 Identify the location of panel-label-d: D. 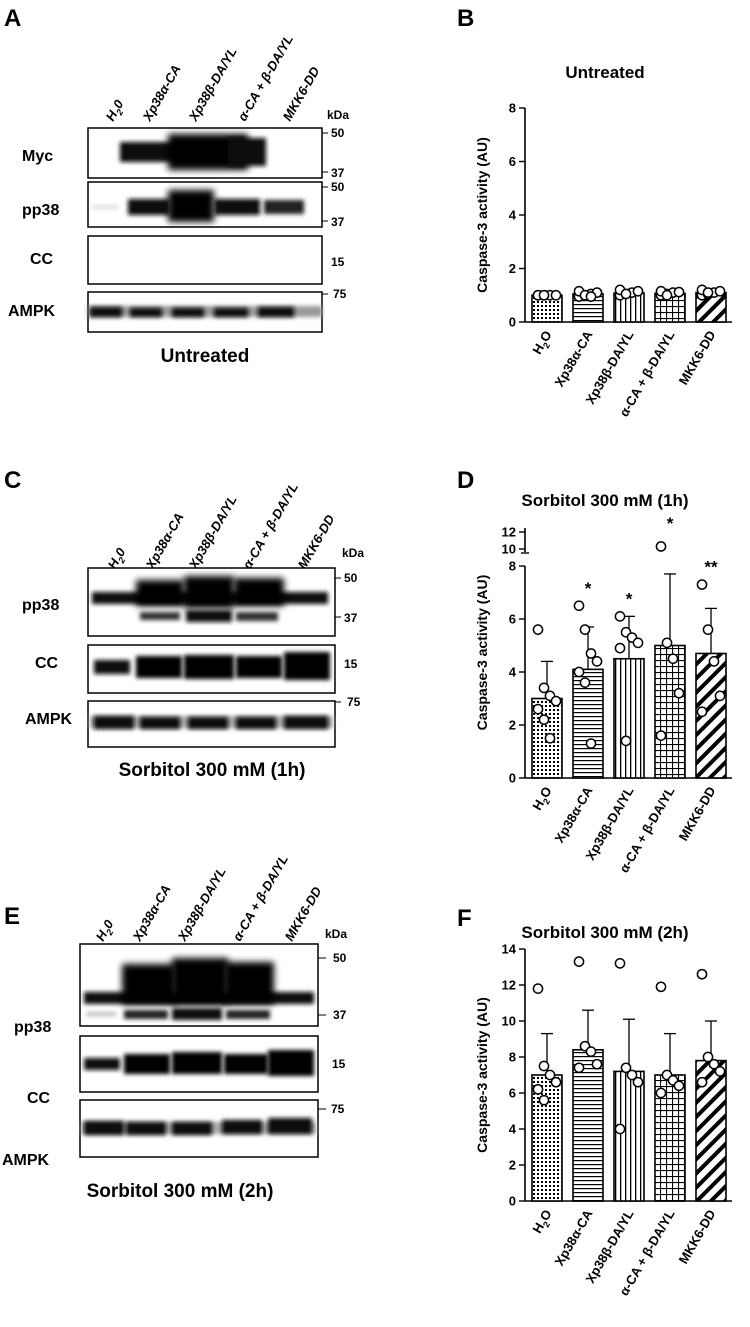
(465, 480).